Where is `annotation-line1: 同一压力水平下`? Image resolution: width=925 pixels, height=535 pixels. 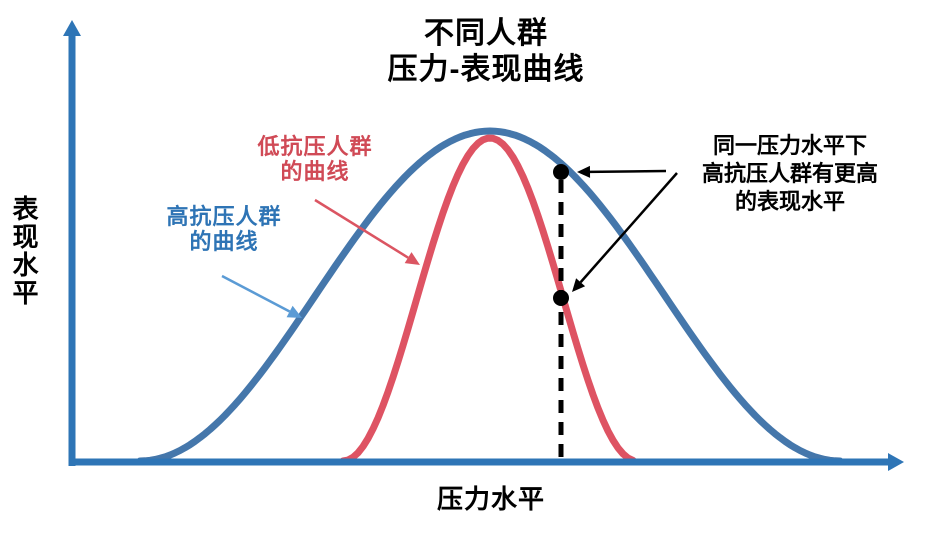
annotation-line1: 同一压力水平下 is located at coordinates (789, 145).